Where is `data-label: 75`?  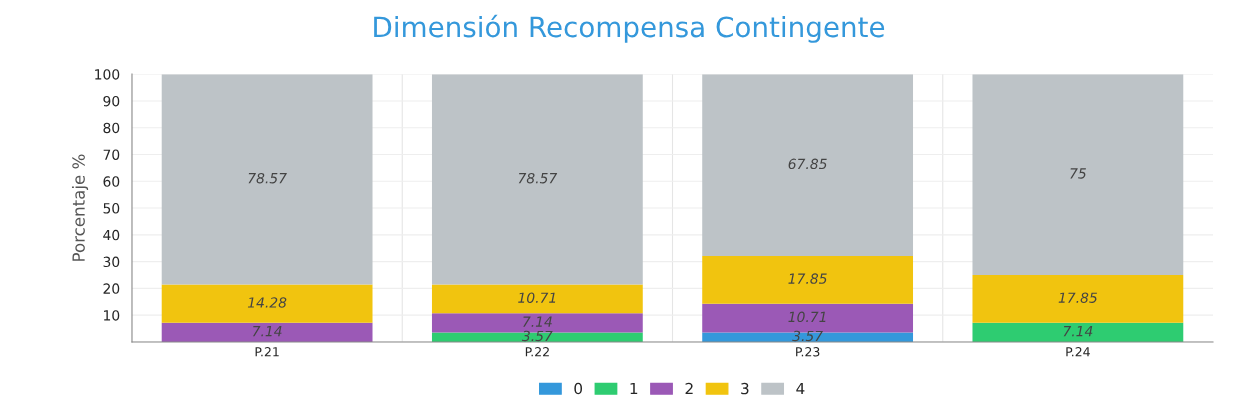
data-label: 75 is located at coordinates (1078, 173).